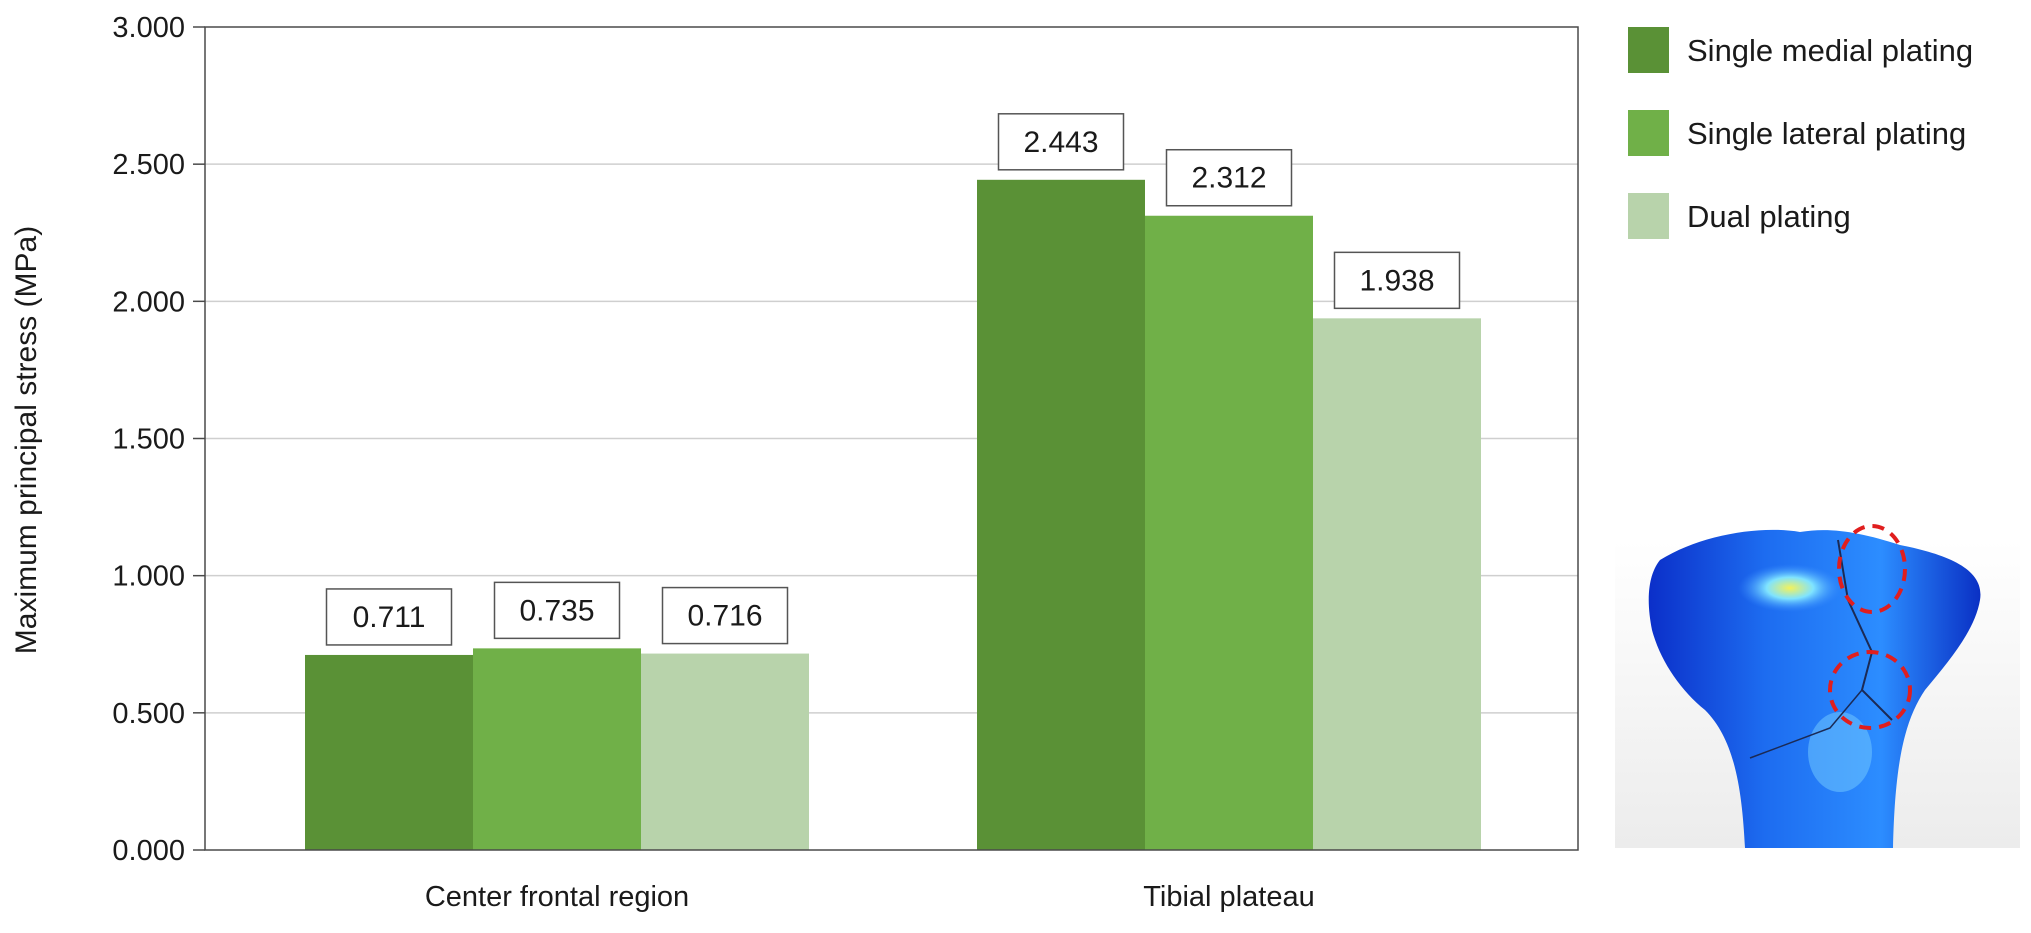 This screenshot has height=933, width=2031. Describe the element at coordinates (1790, 588) in the screenshot. I see `stress-hotspot` at that location.